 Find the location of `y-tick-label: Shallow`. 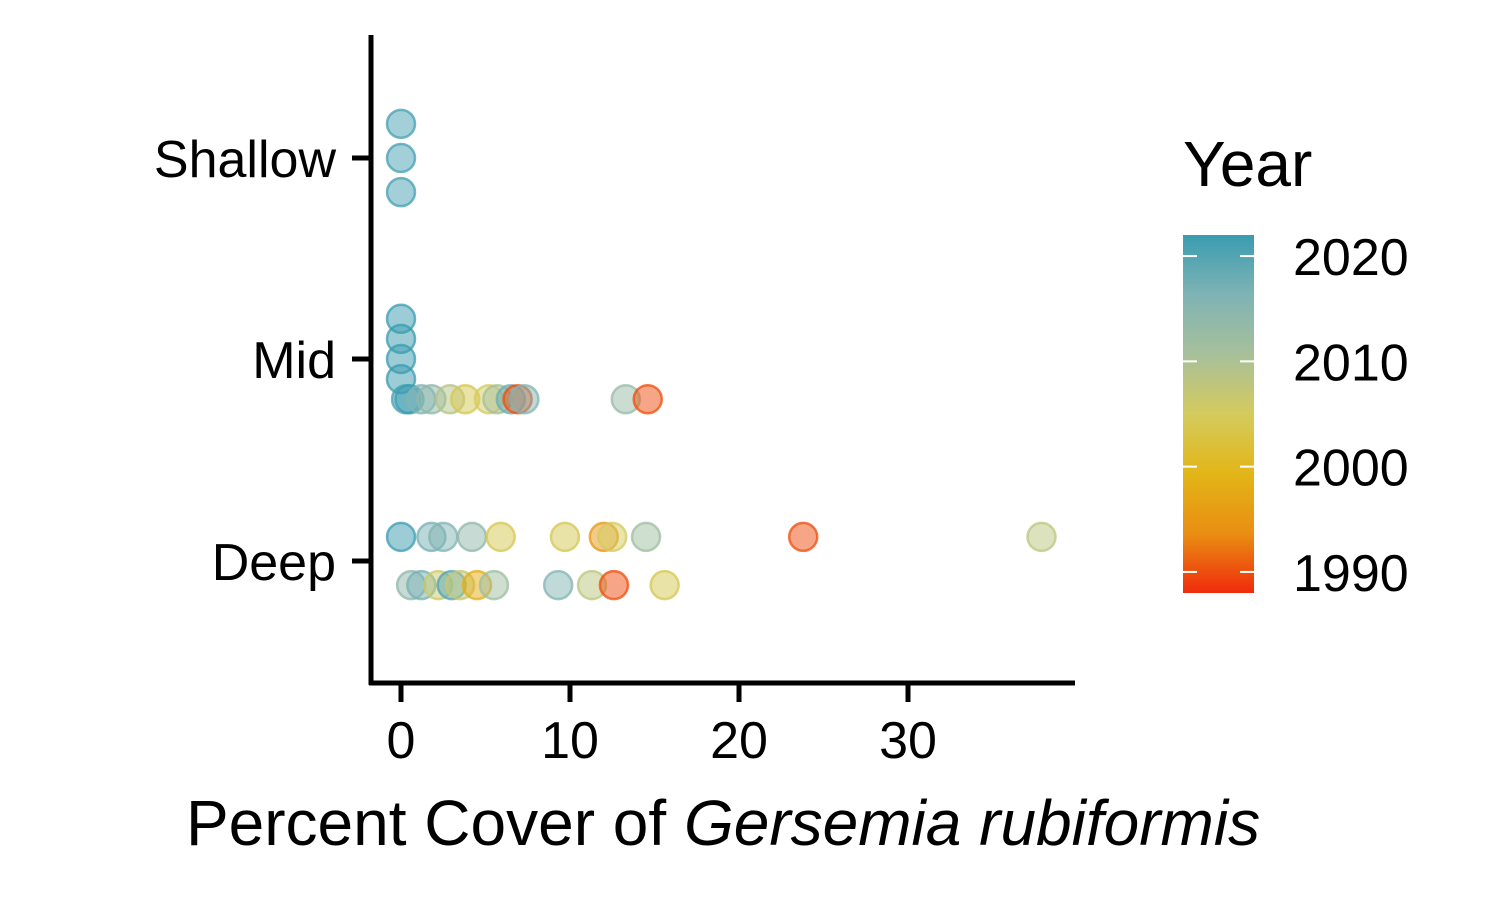

y-tick-label: Shallow is located at coordinates (245, 160).